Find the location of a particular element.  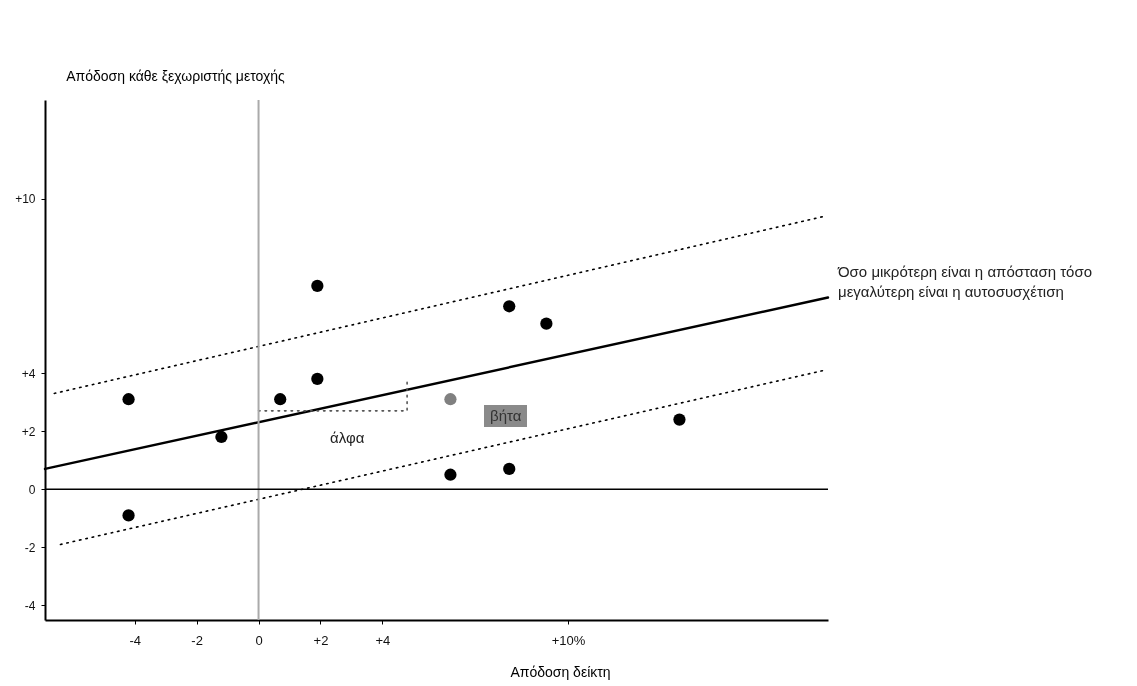

x-tick-label: -4 is located at coordinates (135, 640).